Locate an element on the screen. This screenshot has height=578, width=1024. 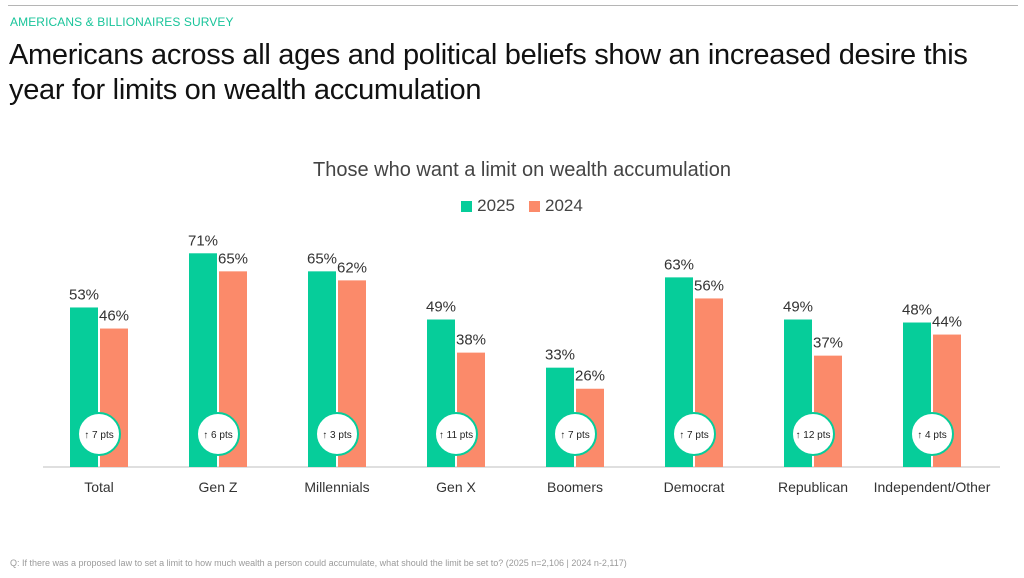
value-label-2025-democrat: 63% is located at coordinates (679, 264).